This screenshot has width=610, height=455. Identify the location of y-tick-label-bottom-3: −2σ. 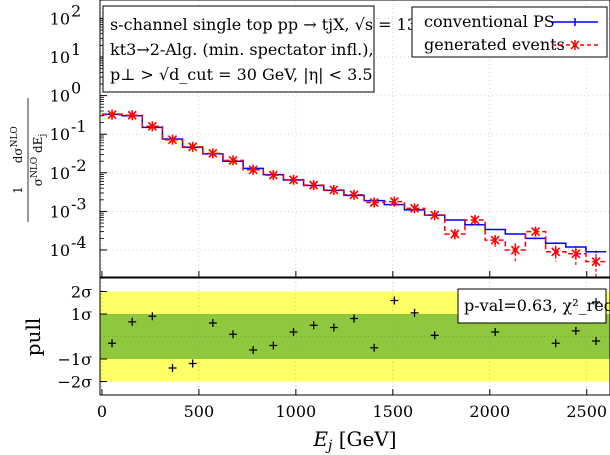
(74, 382).